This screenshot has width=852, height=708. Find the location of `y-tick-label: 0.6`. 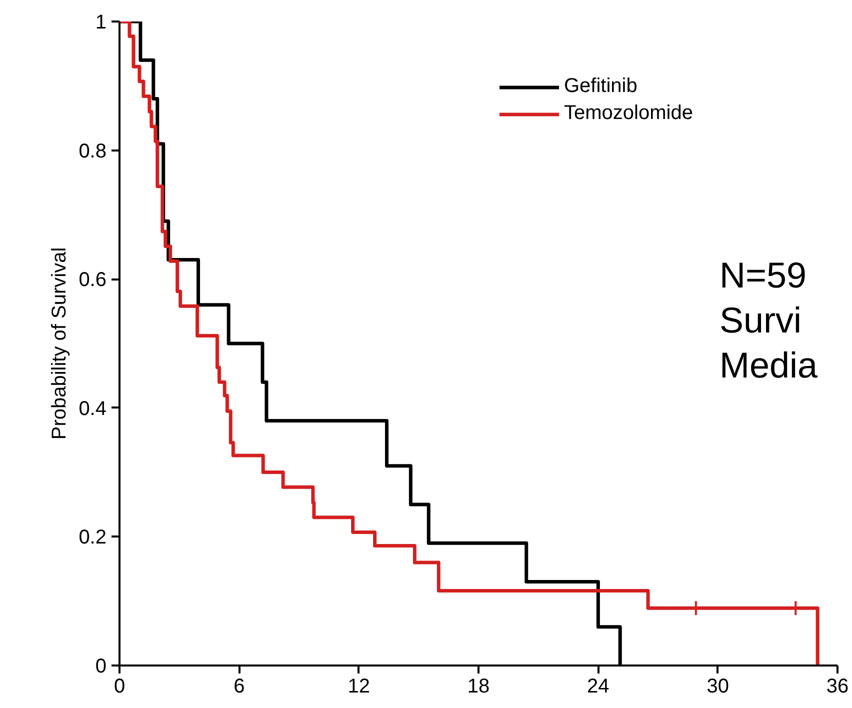

y-tick-label: 0.6 is located at coordinates (92, 280).